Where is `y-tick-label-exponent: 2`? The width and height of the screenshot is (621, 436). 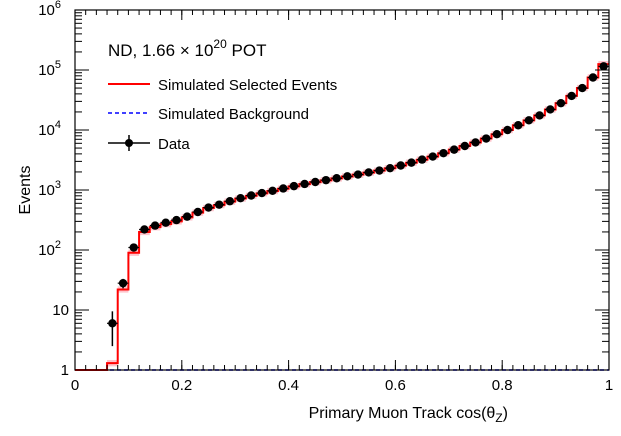
y-tick-label-exponent: 2 is located at coordinates (58, 245).